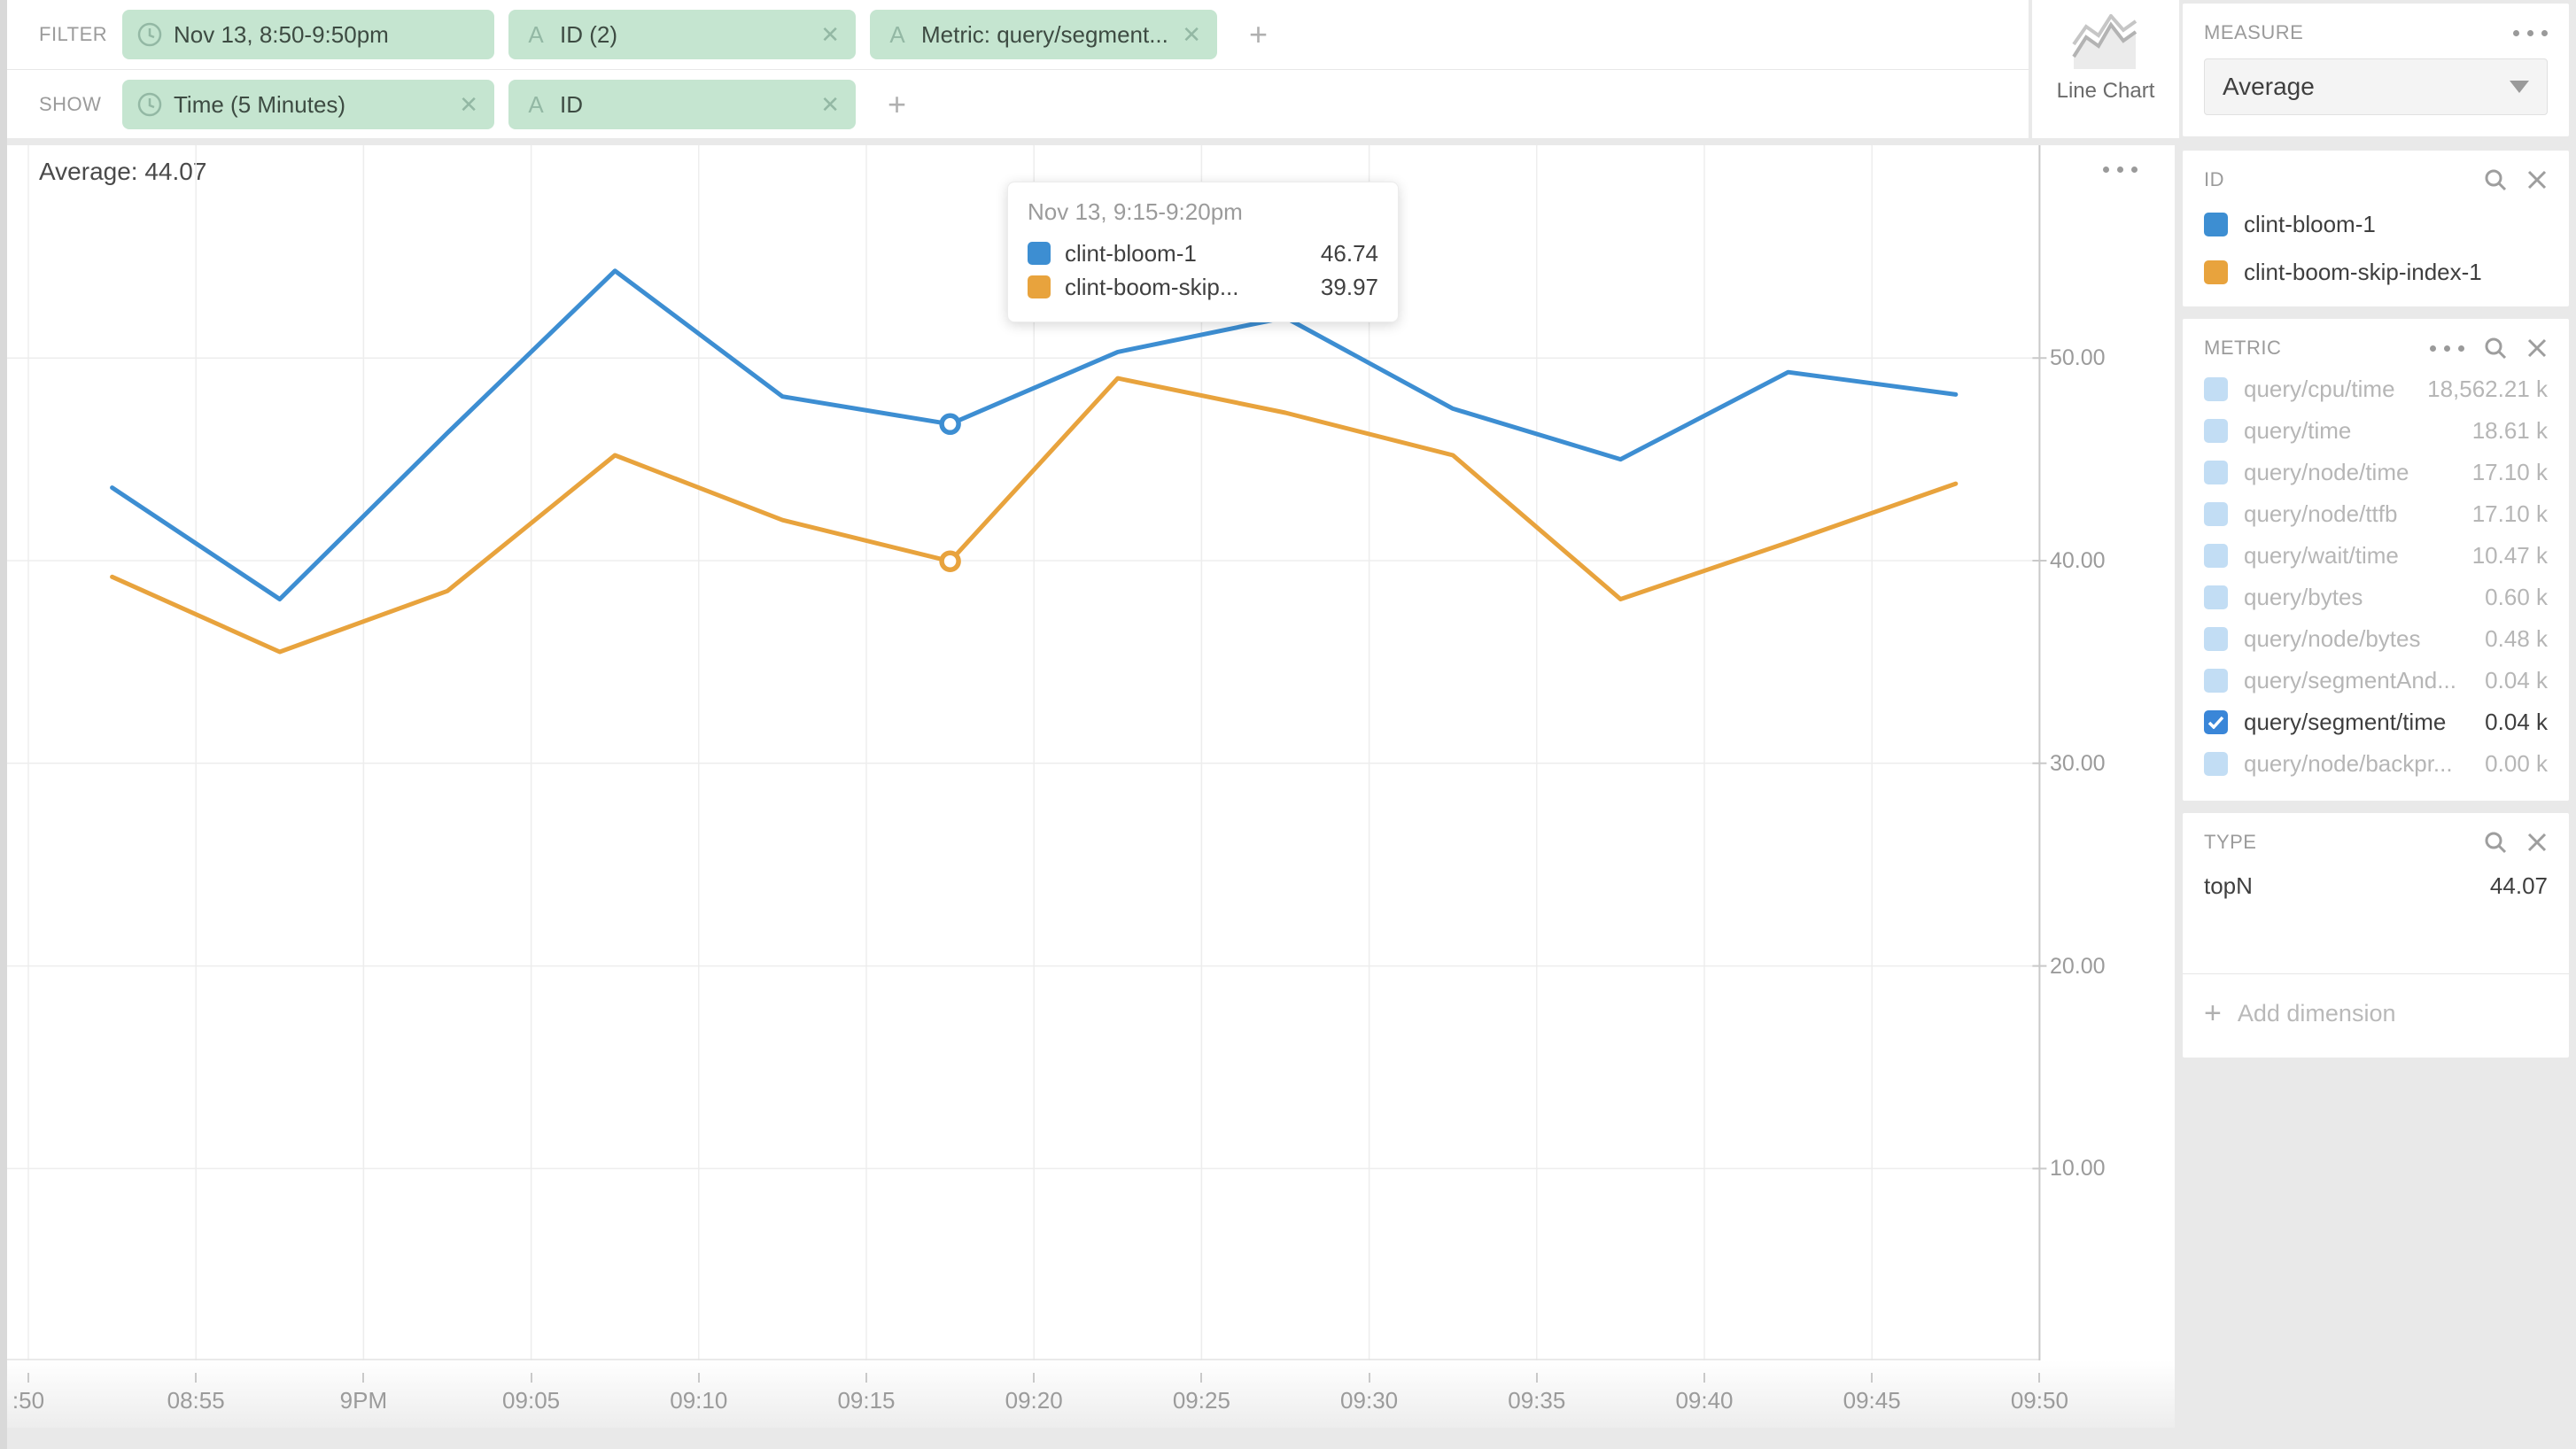 This screenshot has height=1449, width=2576. Describe the element at coordinates (2216, 722) in the screenshot. I see `checkbox-checked` at that location.